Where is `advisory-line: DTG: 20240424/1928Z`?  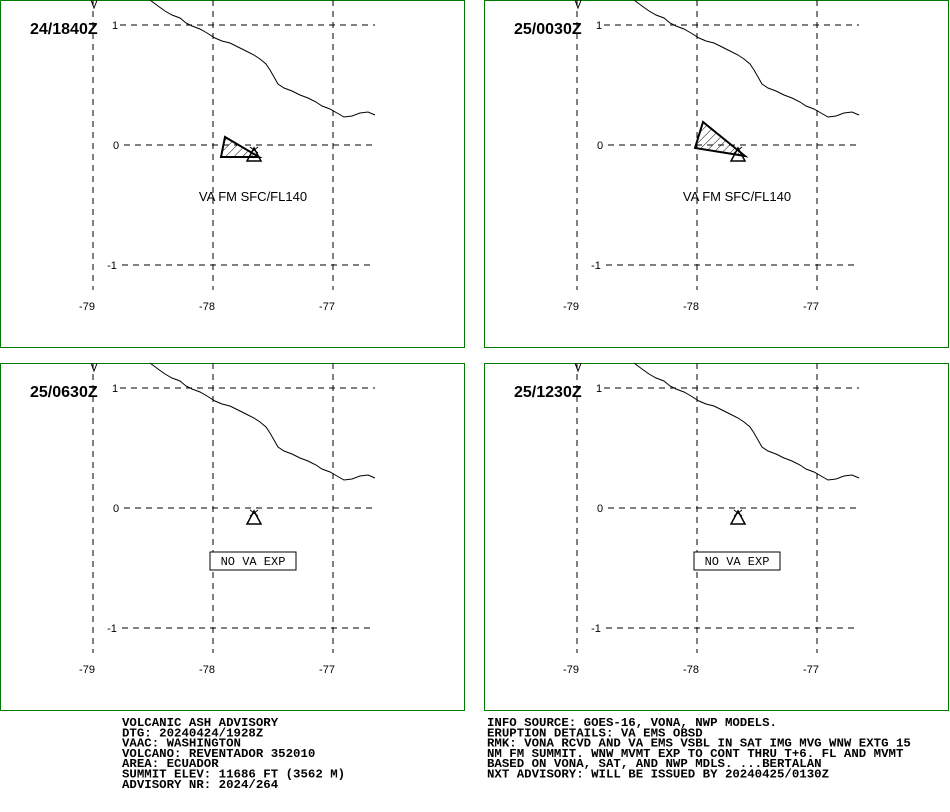 advisory-line: DTG: 20240424/1928Z is located at coordinates (192, 733).